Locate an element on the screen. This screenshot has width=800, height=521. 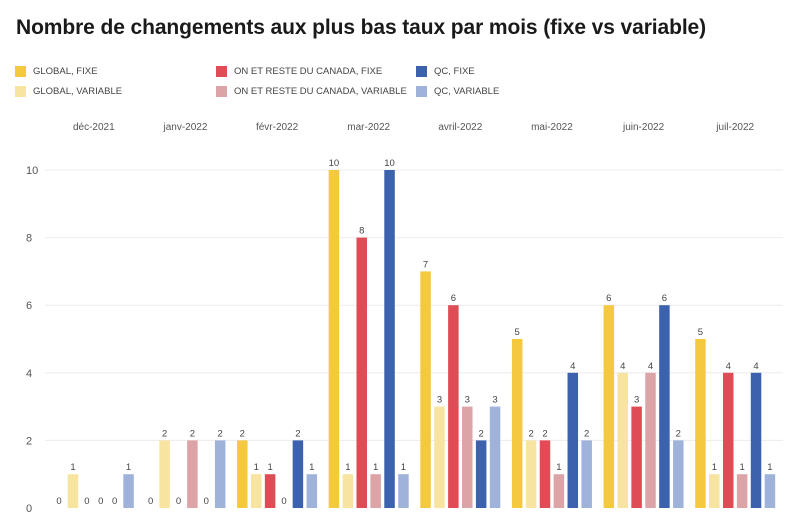
legend-item-global-variable: GLOBAL, VARIABLE is located at coordinates (68, 91).